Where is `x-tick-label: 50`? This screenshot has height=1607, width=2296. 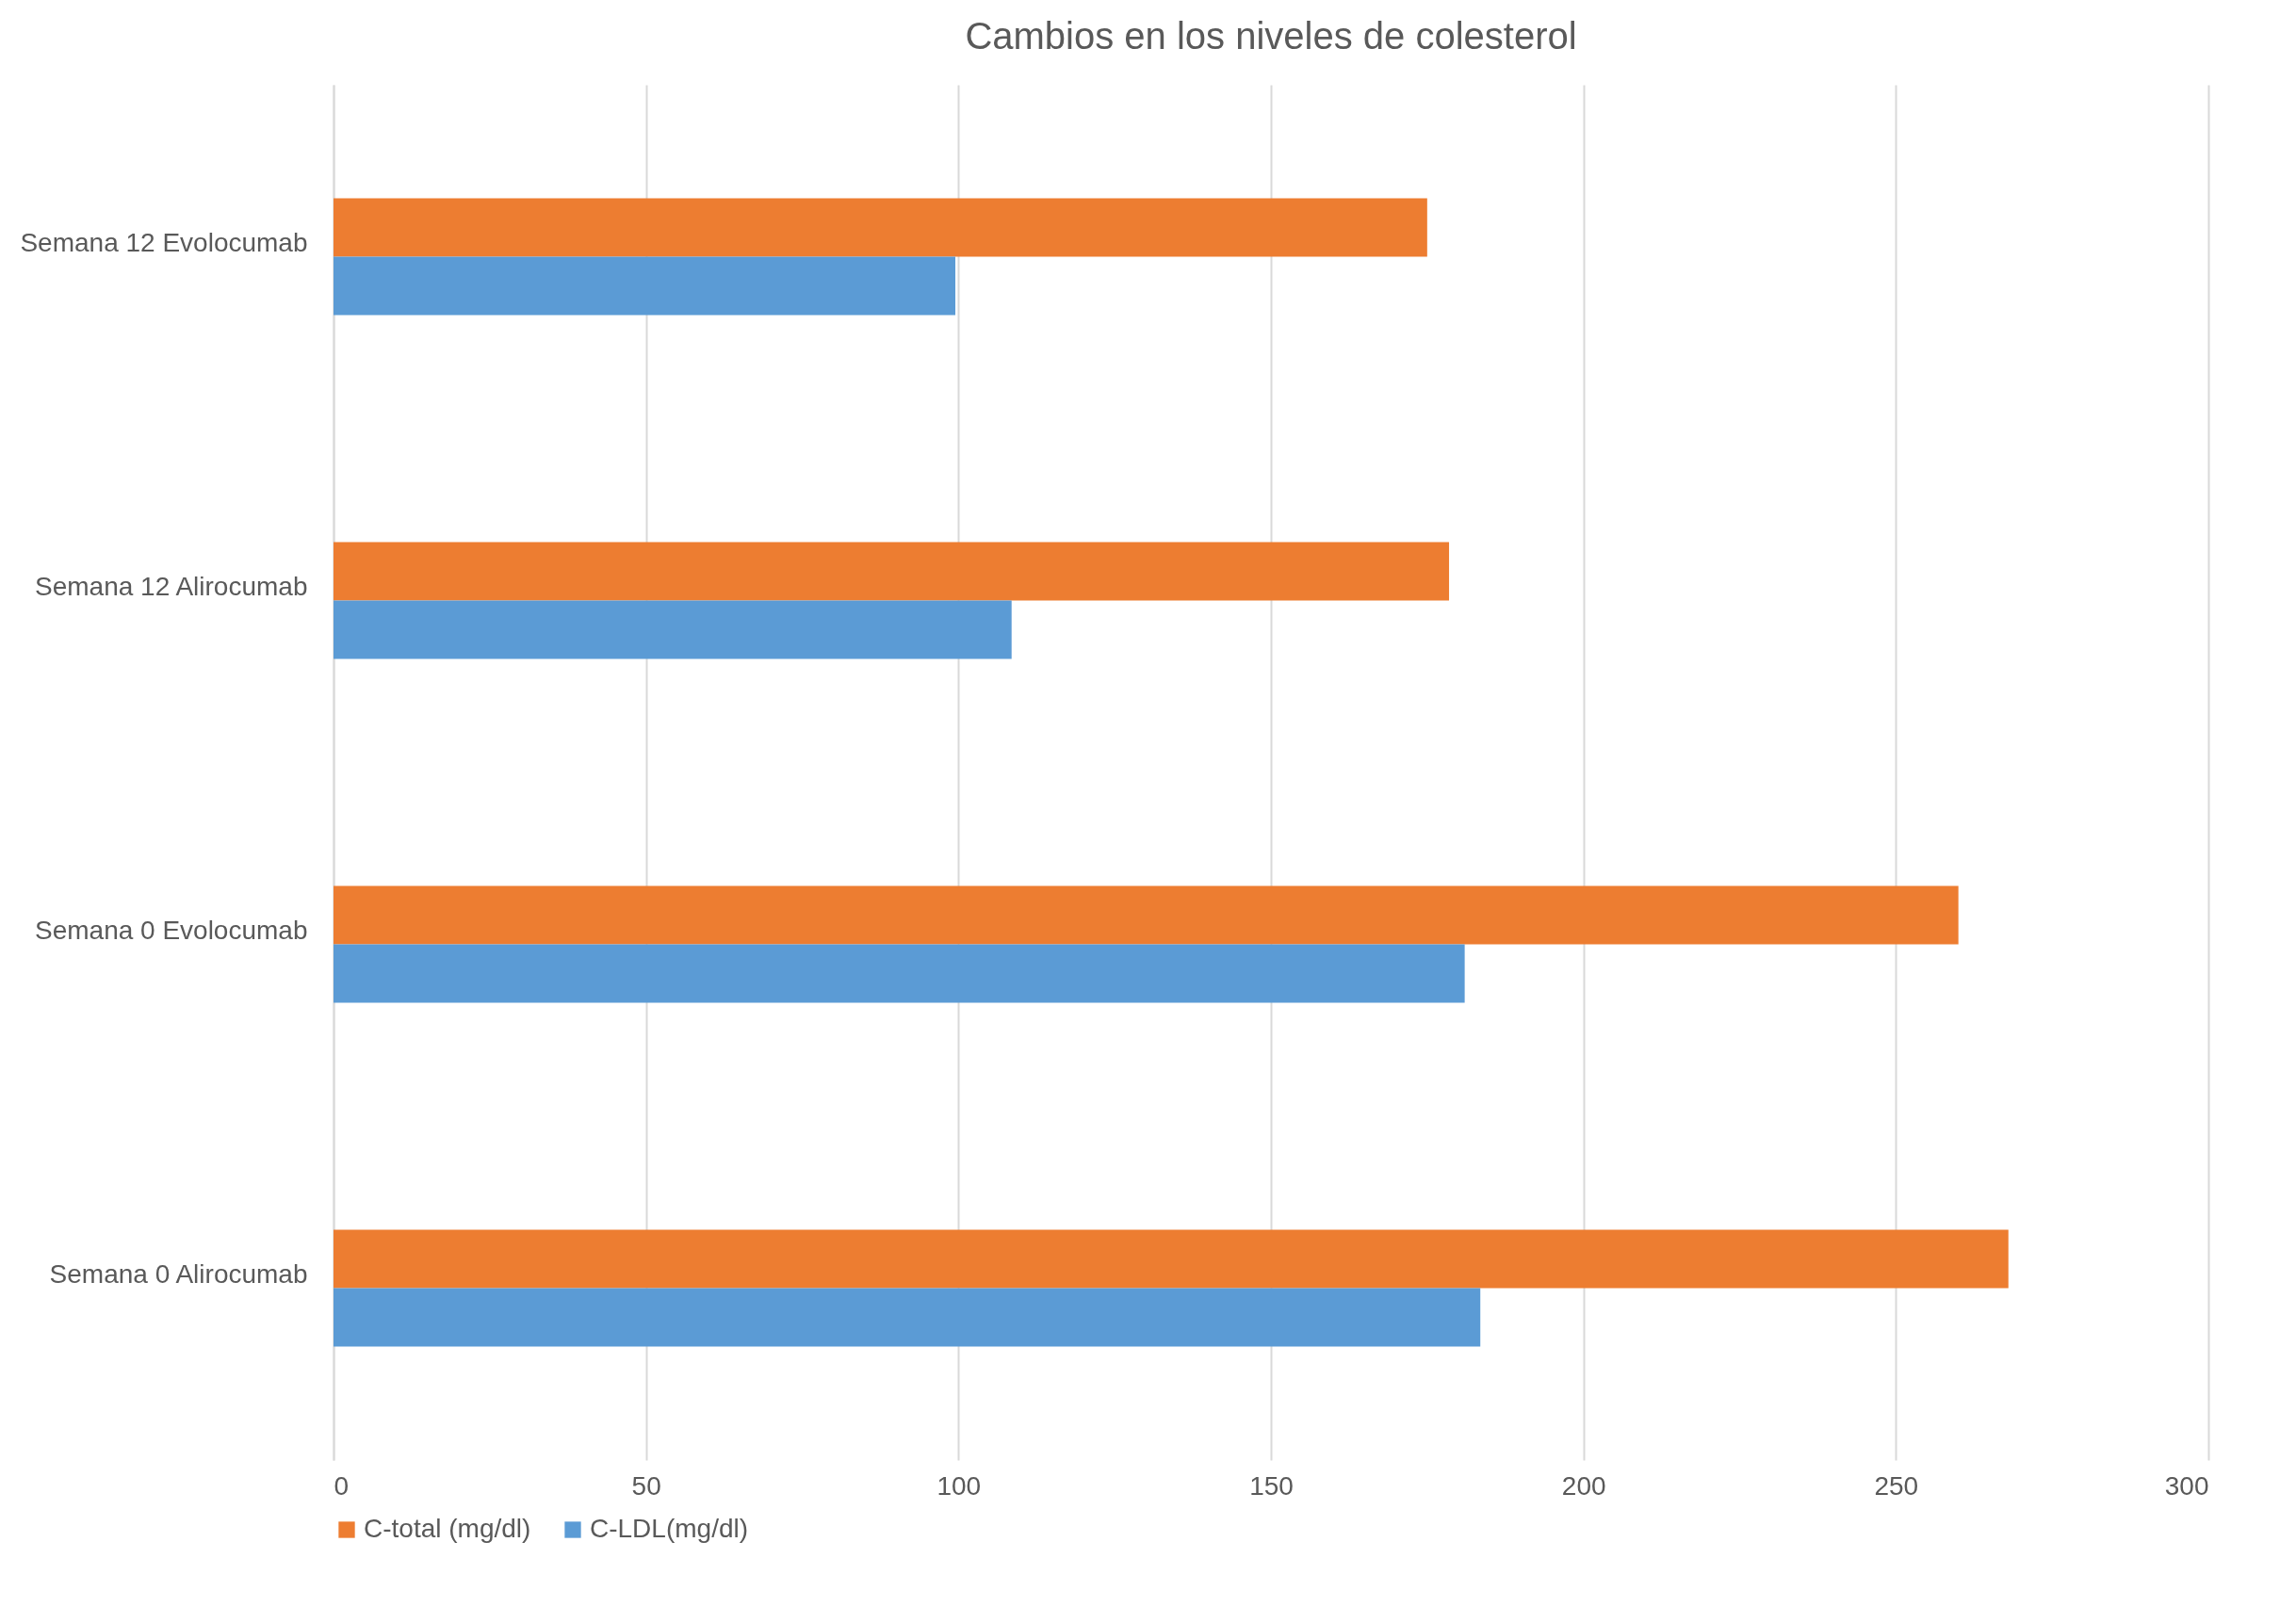 x-tick-label: 50 is located at coordinates (646, 1485).